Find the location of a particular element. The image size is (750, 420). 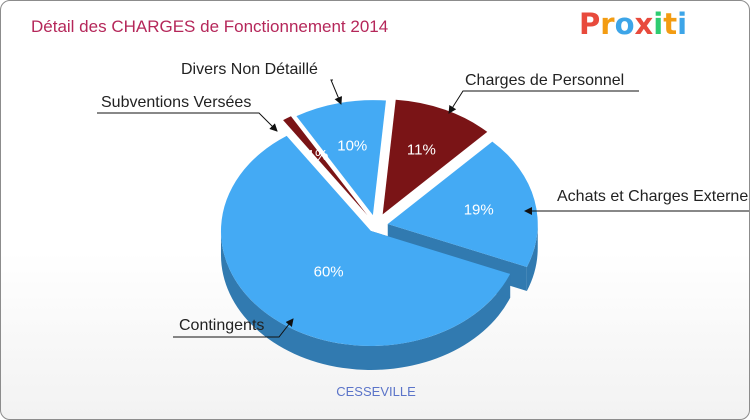

label-contingents: Contingents is located at coordinates (222, 325).